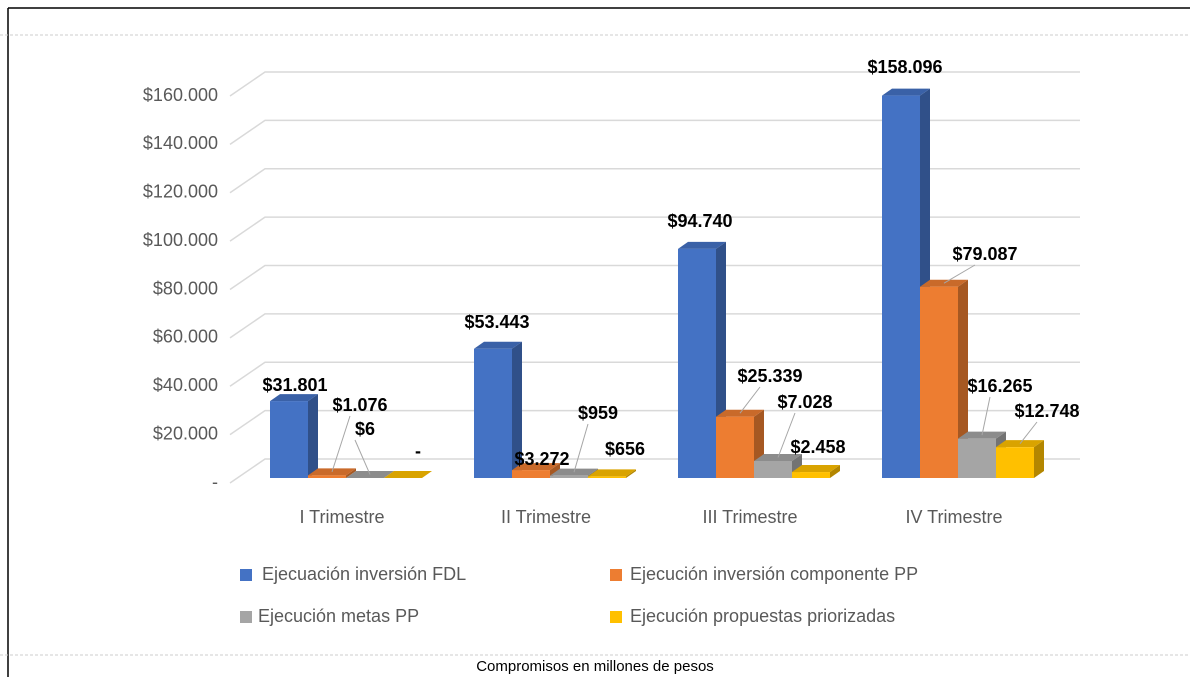 The width and height of the screenshot is (1190, 677). I want to click on legend-label: Ejecuación inversión FDL, so click(364, 574).